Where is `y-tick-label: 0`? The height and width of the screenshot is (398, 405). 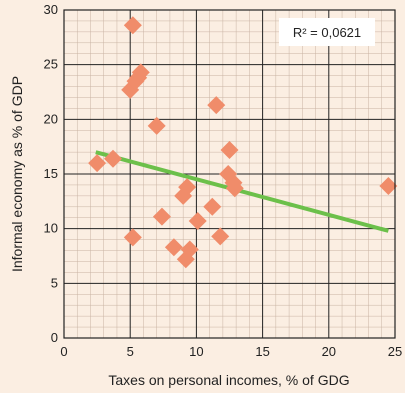 y-tick-label: 0 is located at coordinates (54, 337).